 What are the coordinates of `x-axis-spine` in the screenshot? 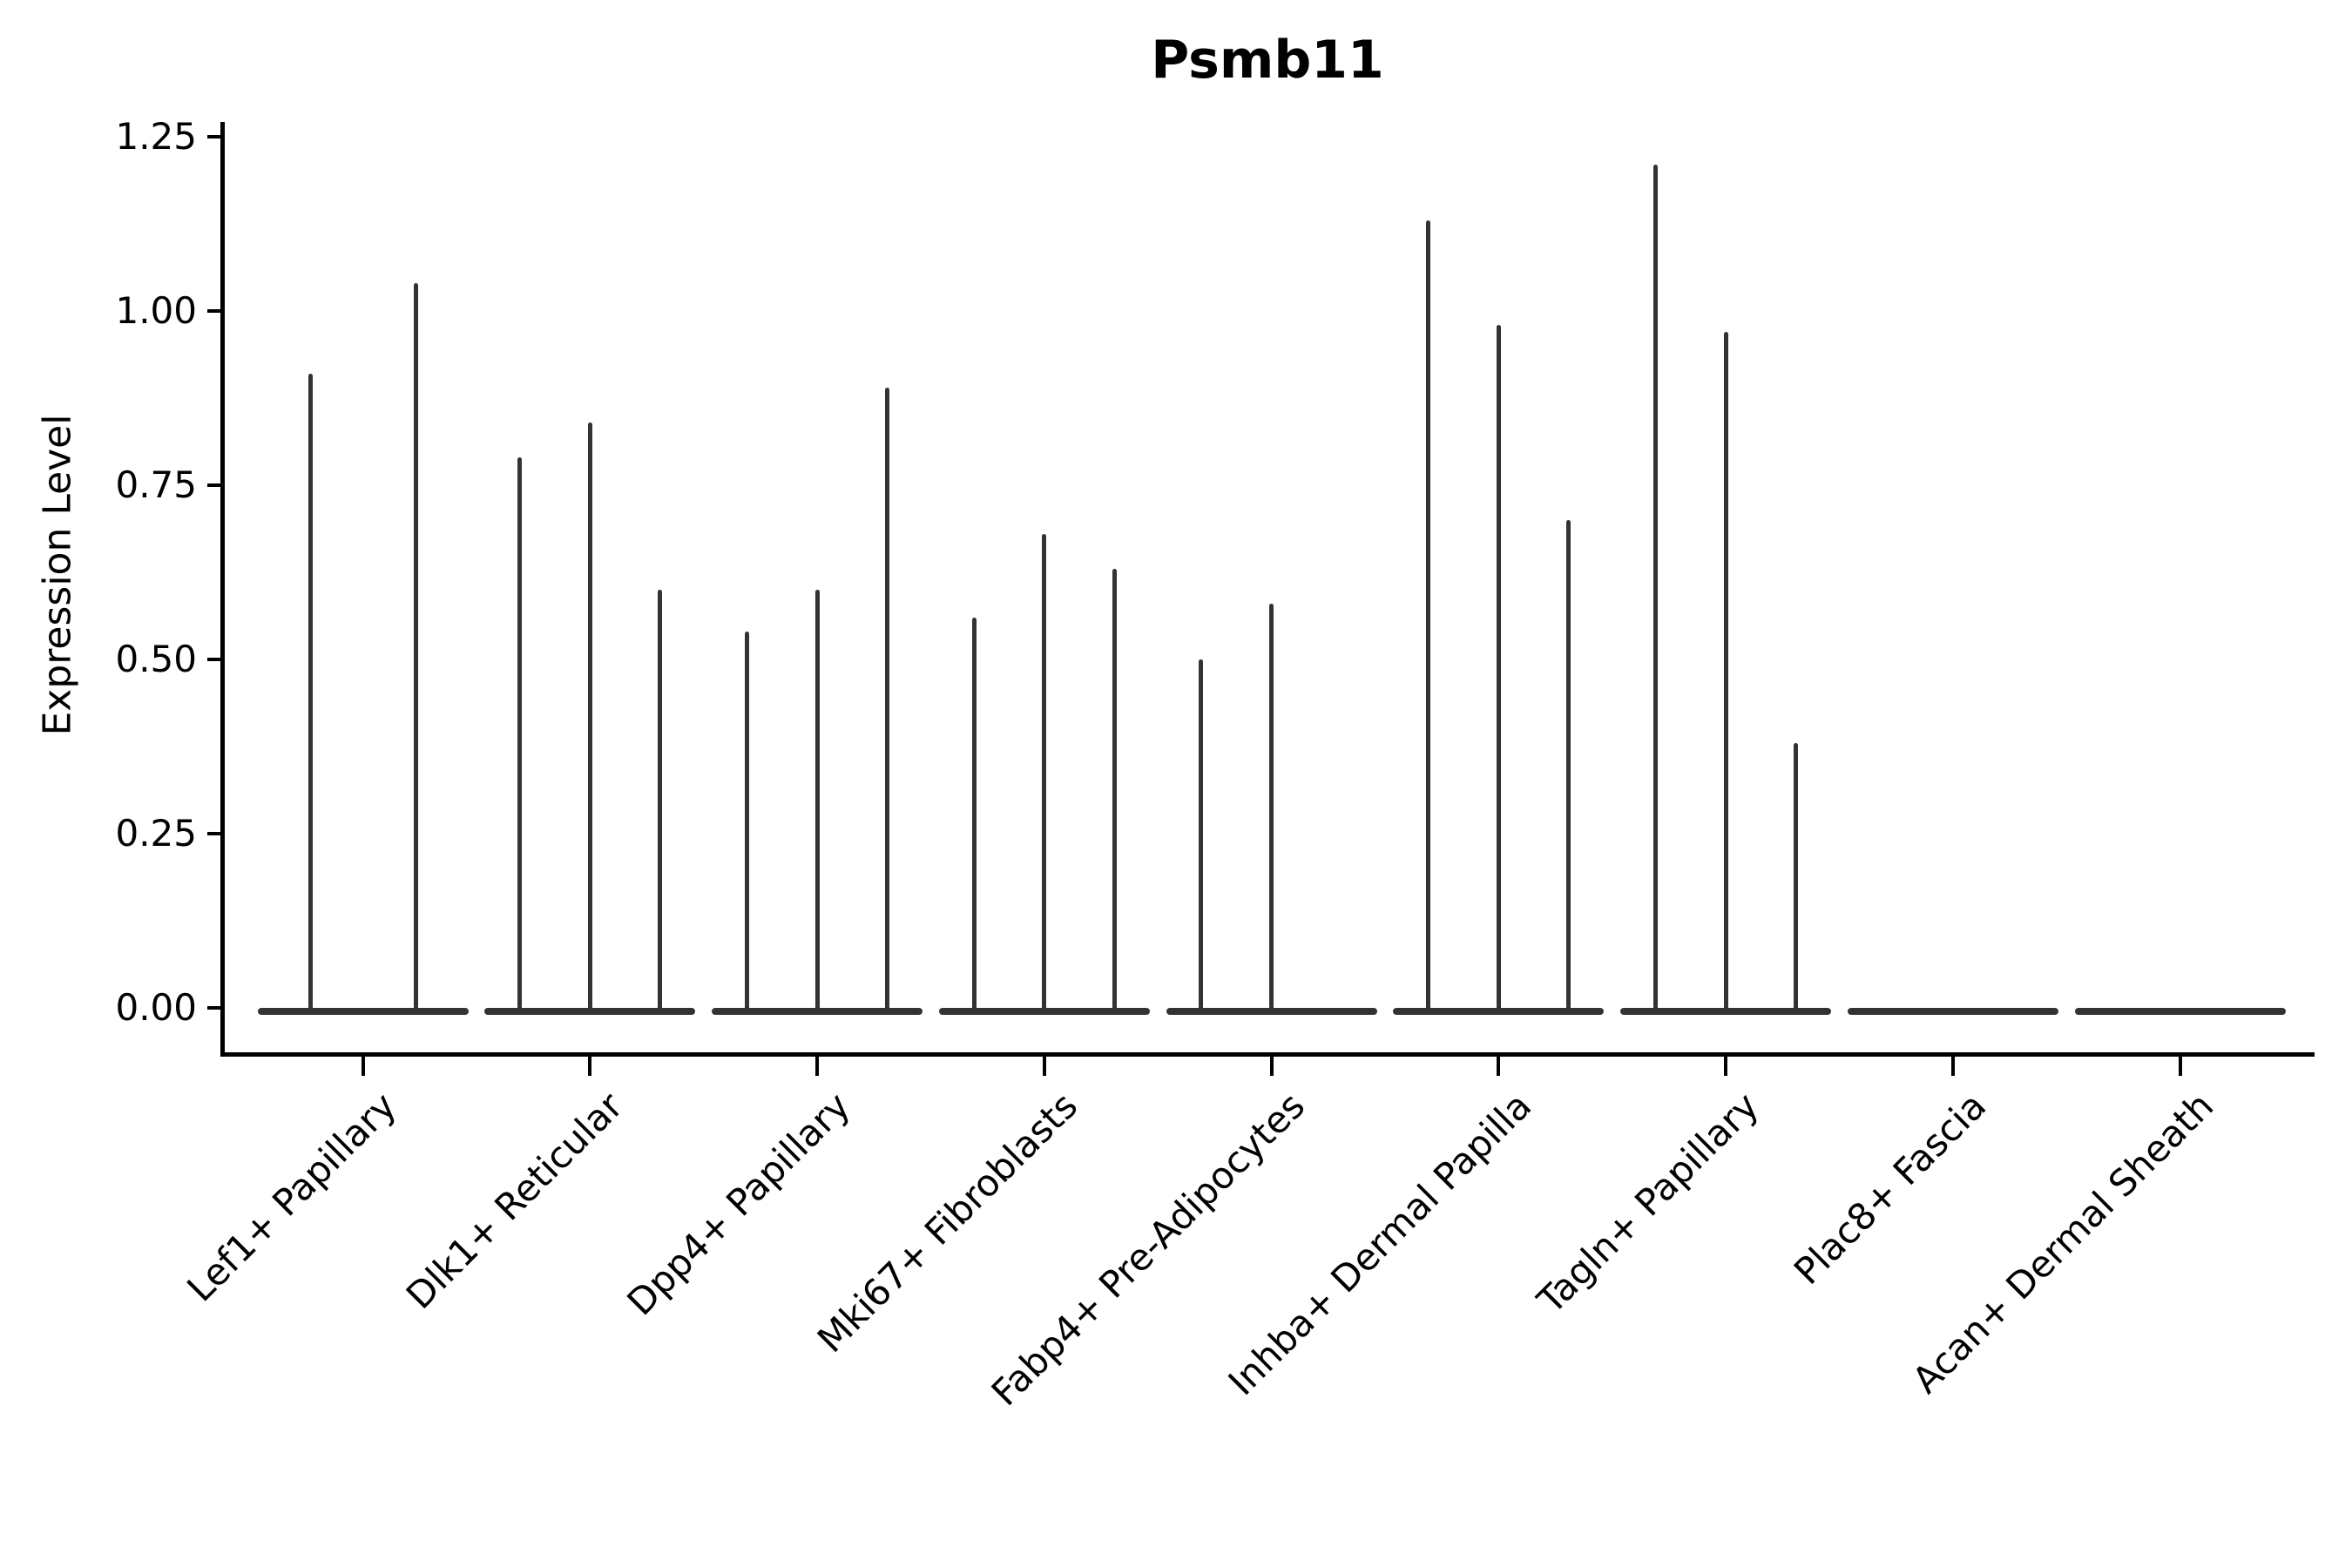 It's located at (1267, 1054).